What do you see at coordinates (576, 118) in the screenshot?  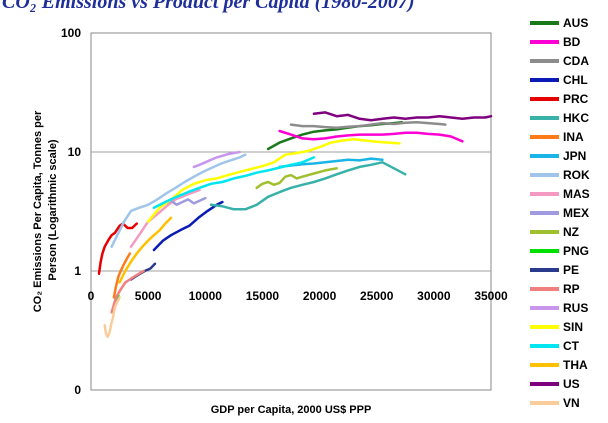 I see `legend-label: HKC` at bounding box center [576, 118].